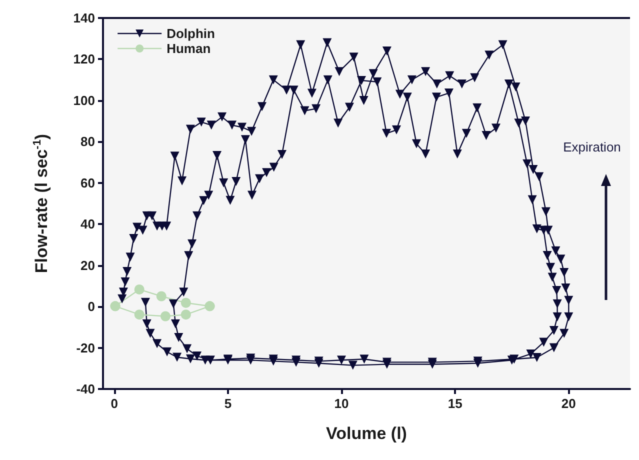 This screenshot has height=460, width=639. I want to click on y-tick-label: 0, so click(91, 306).